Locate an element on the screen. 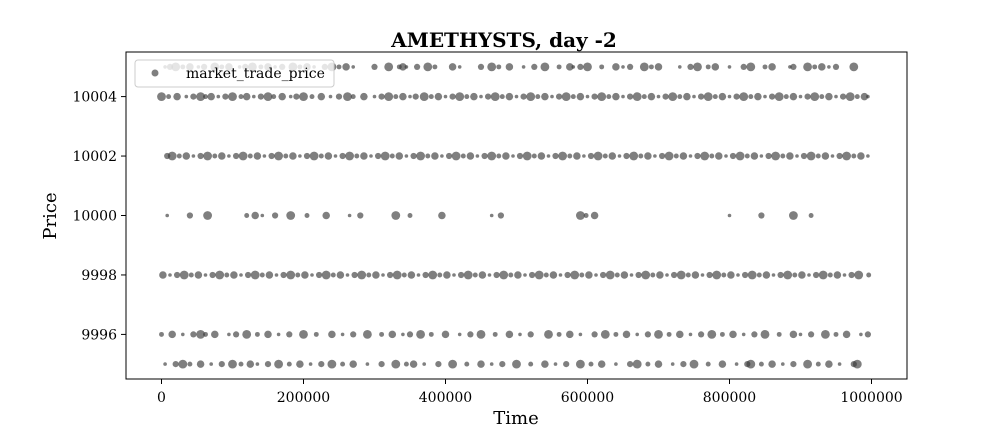  x-tick-label: 0 is located at coordinates (161, 398).